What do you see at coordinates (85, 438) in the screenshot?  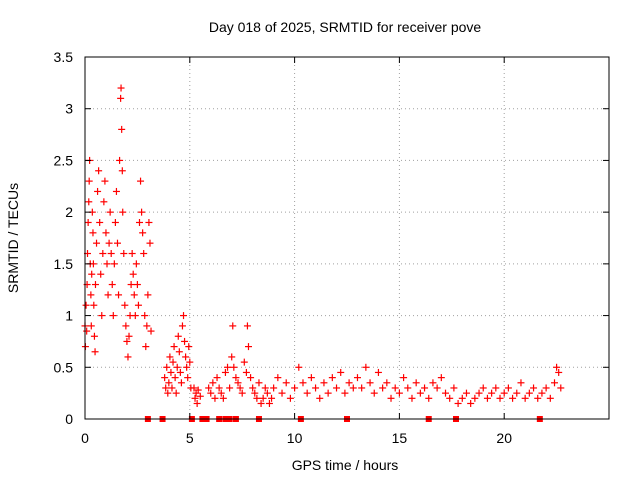 I see `x-tick-label: 0` at bounding box center [85, 438].